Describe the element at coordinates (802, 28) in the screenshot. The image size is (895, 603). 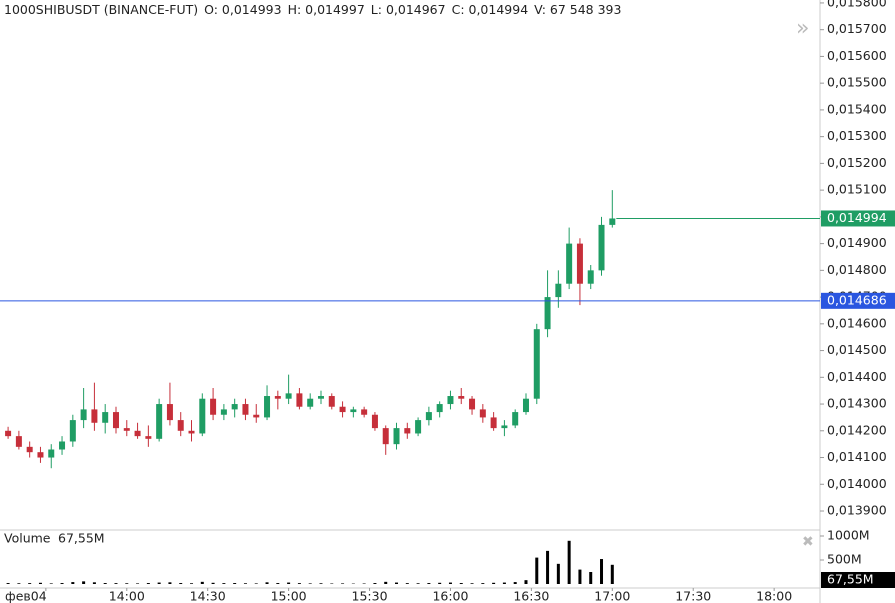
I see `scroll-icon: »` at that location.